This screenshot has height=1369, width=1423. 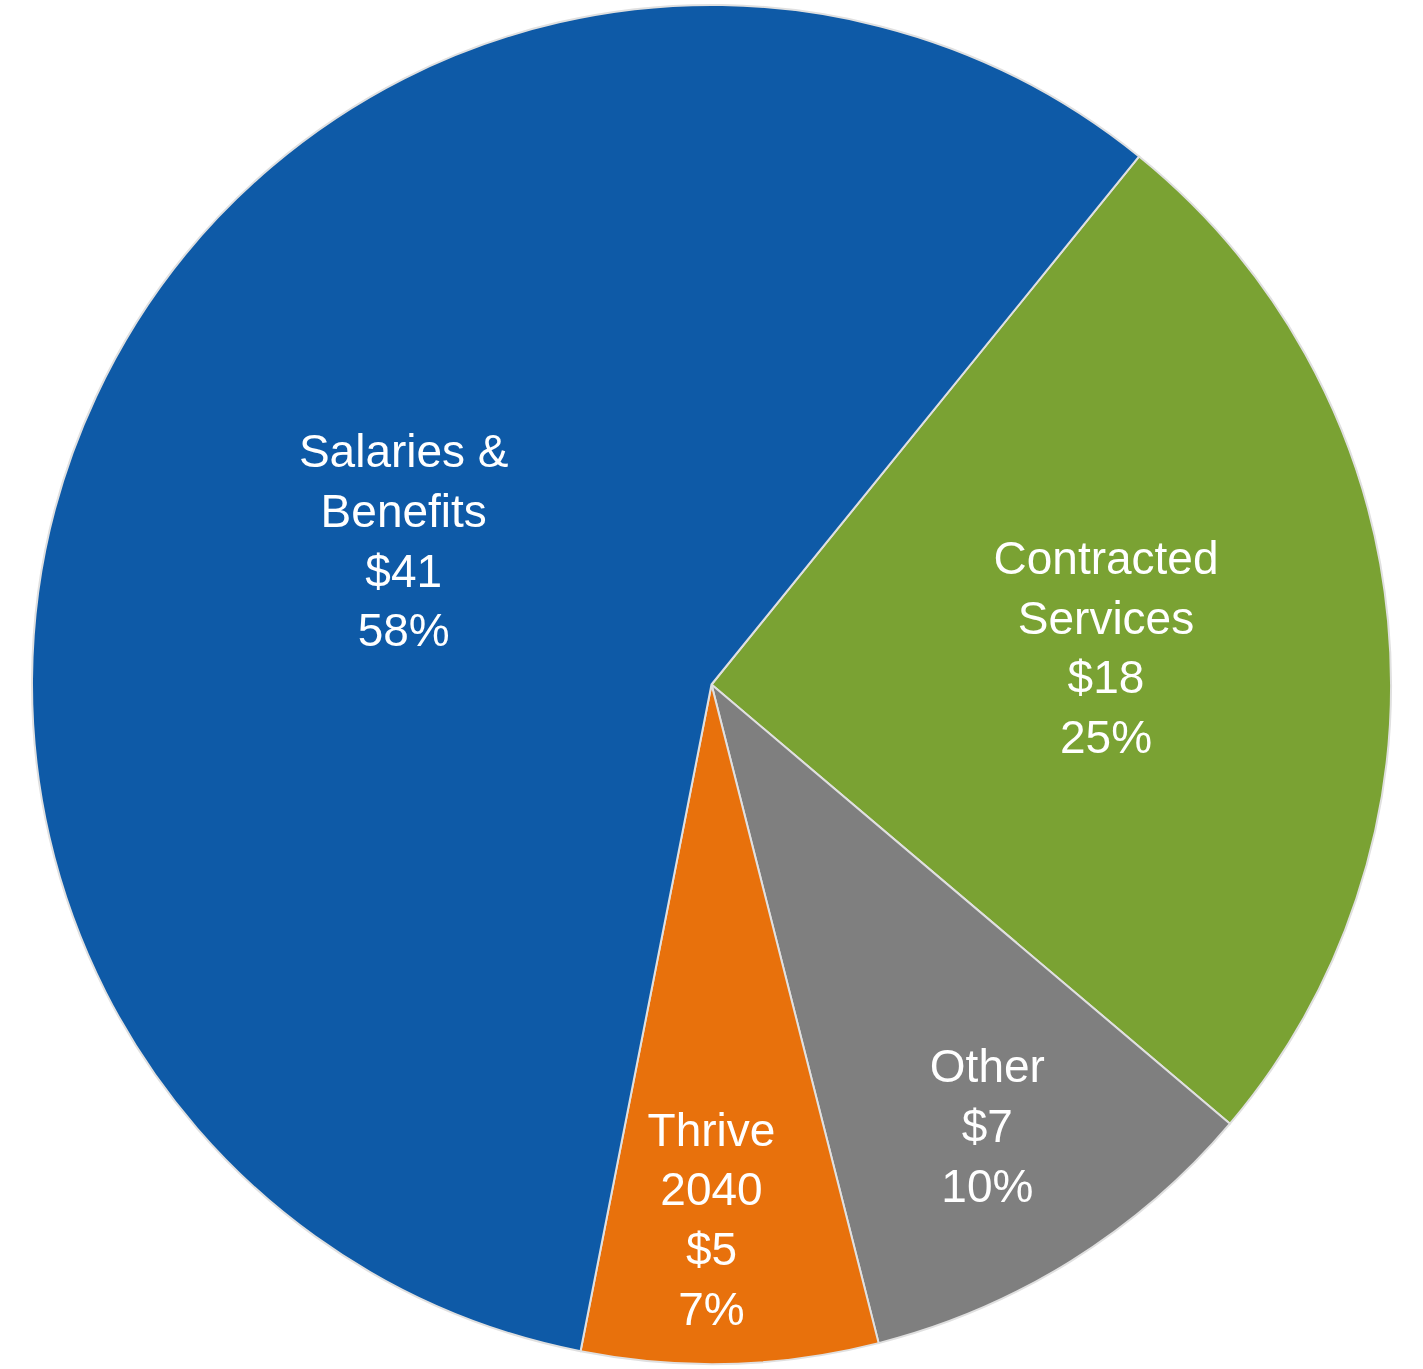 I want to click on data-label: $18 25%, so click(x=1106, y=707).